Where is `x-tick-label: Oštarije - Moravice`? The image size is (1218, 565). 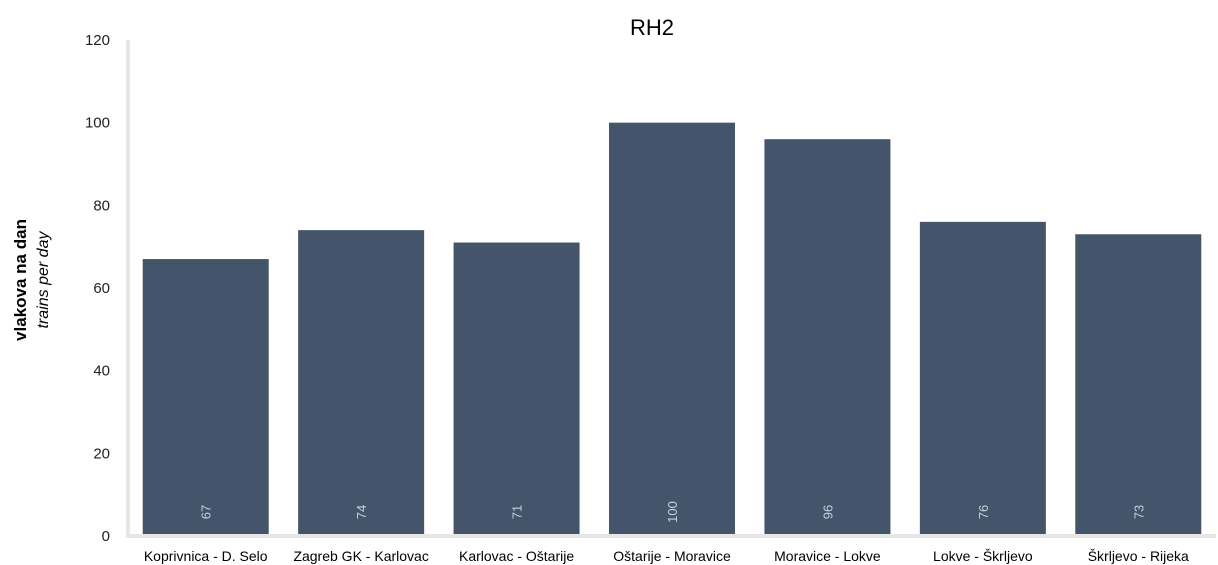 x-tick-label: Oštarije - Moravice is located at coordinates (672, 556).